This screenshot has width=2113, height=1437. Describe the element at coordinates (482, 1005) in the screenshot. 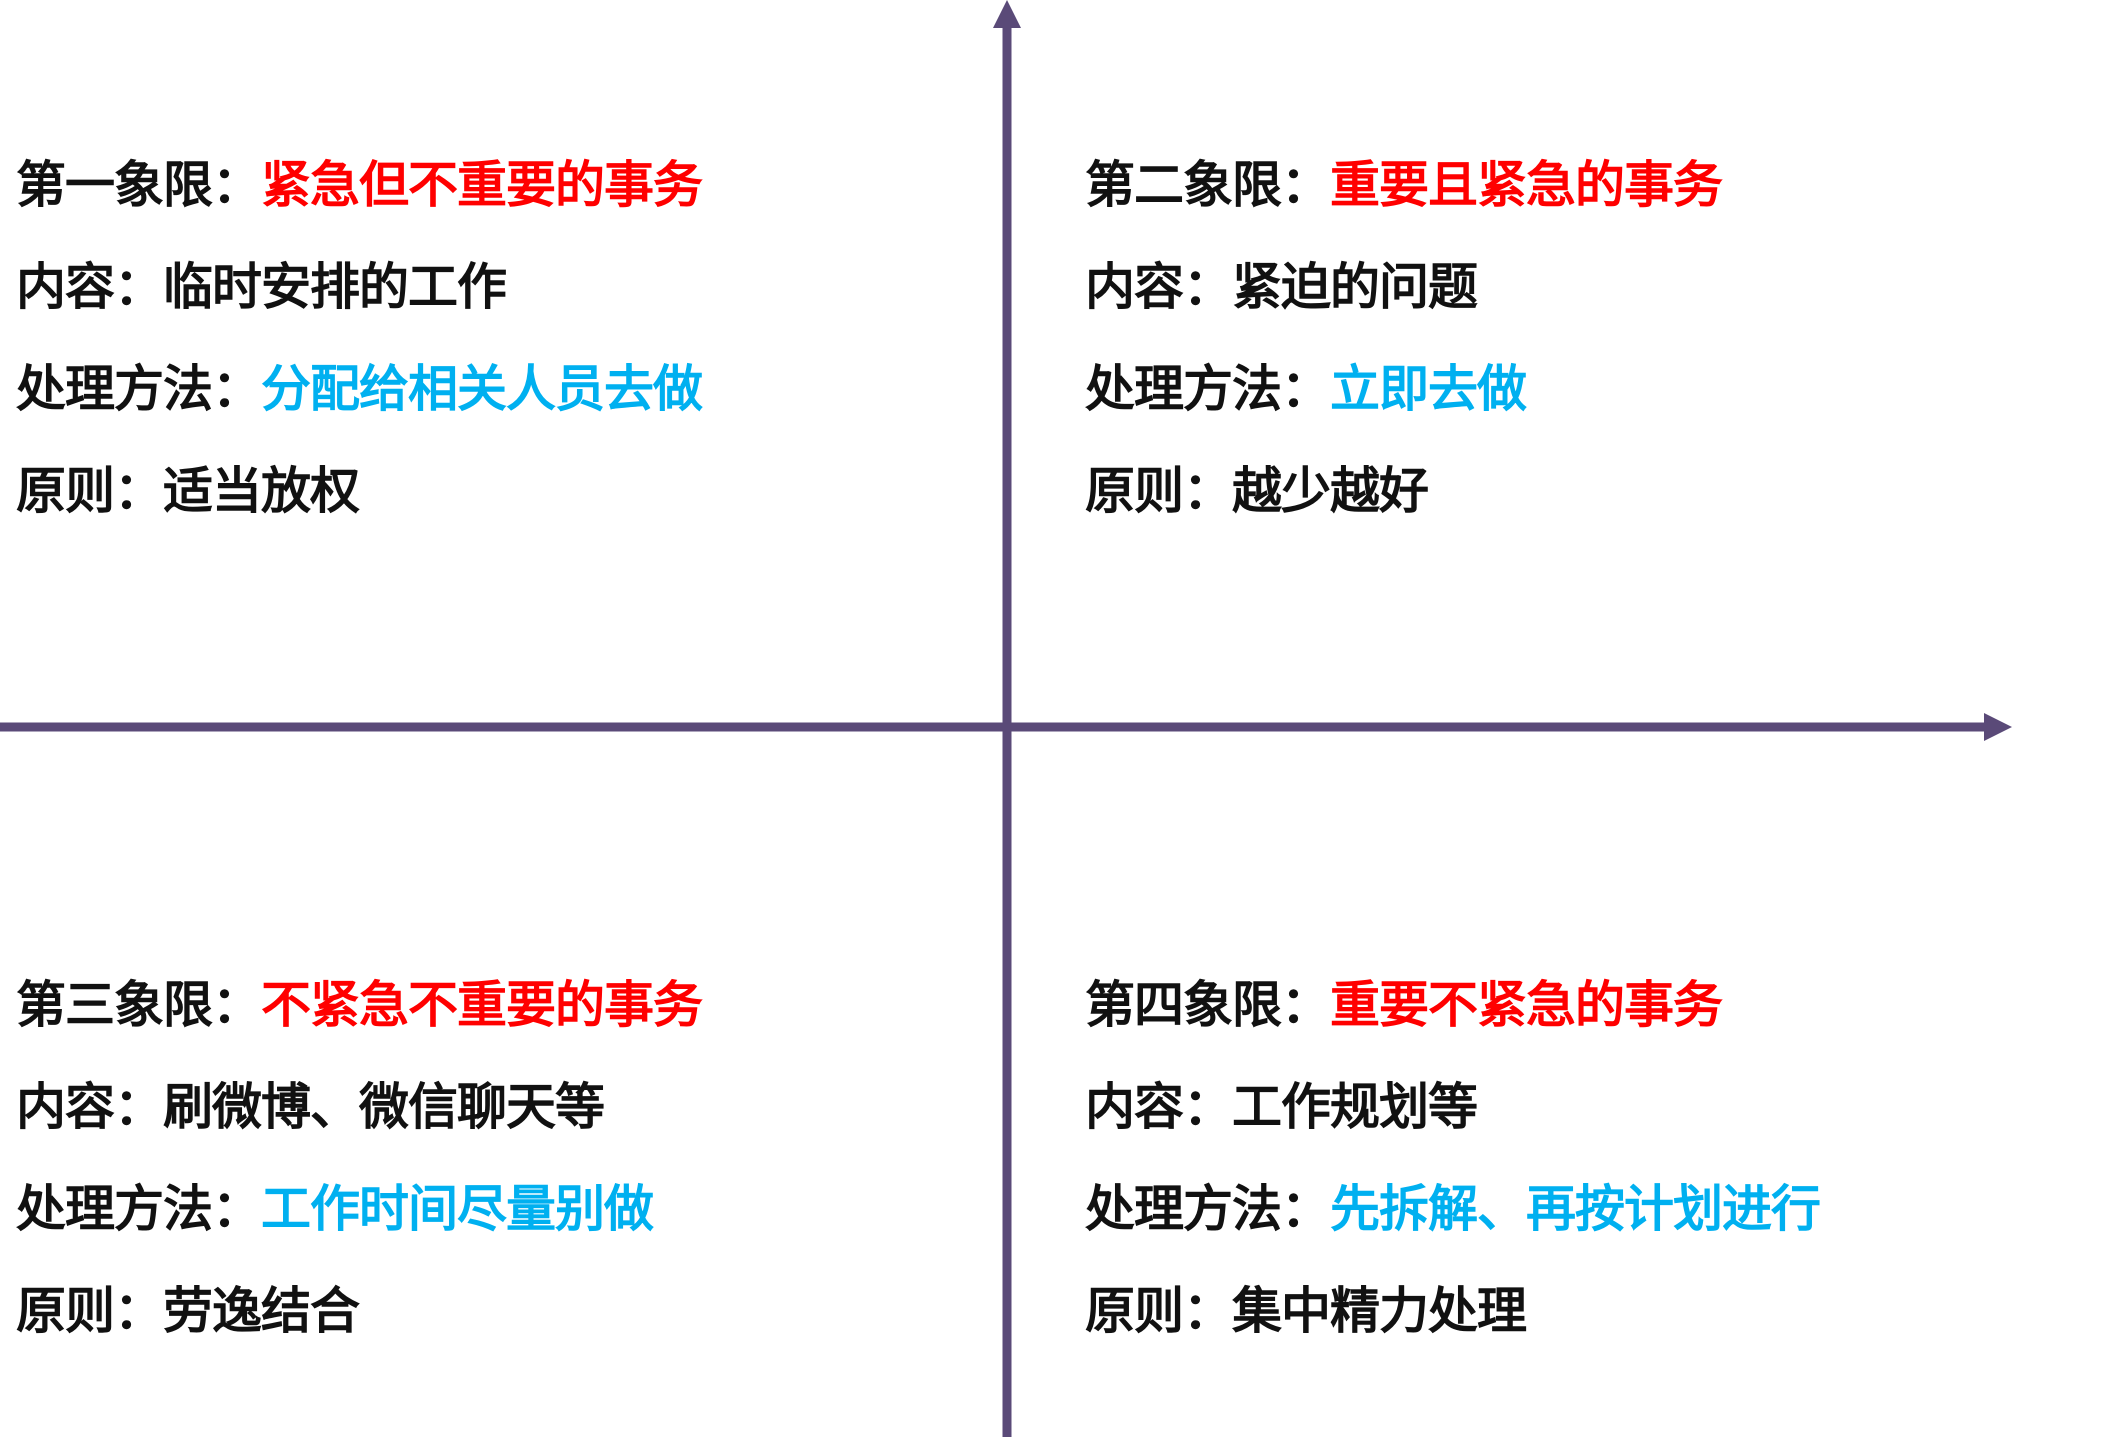

I see `quadrant-title-value: 不紧急不重要的事务` at that location.